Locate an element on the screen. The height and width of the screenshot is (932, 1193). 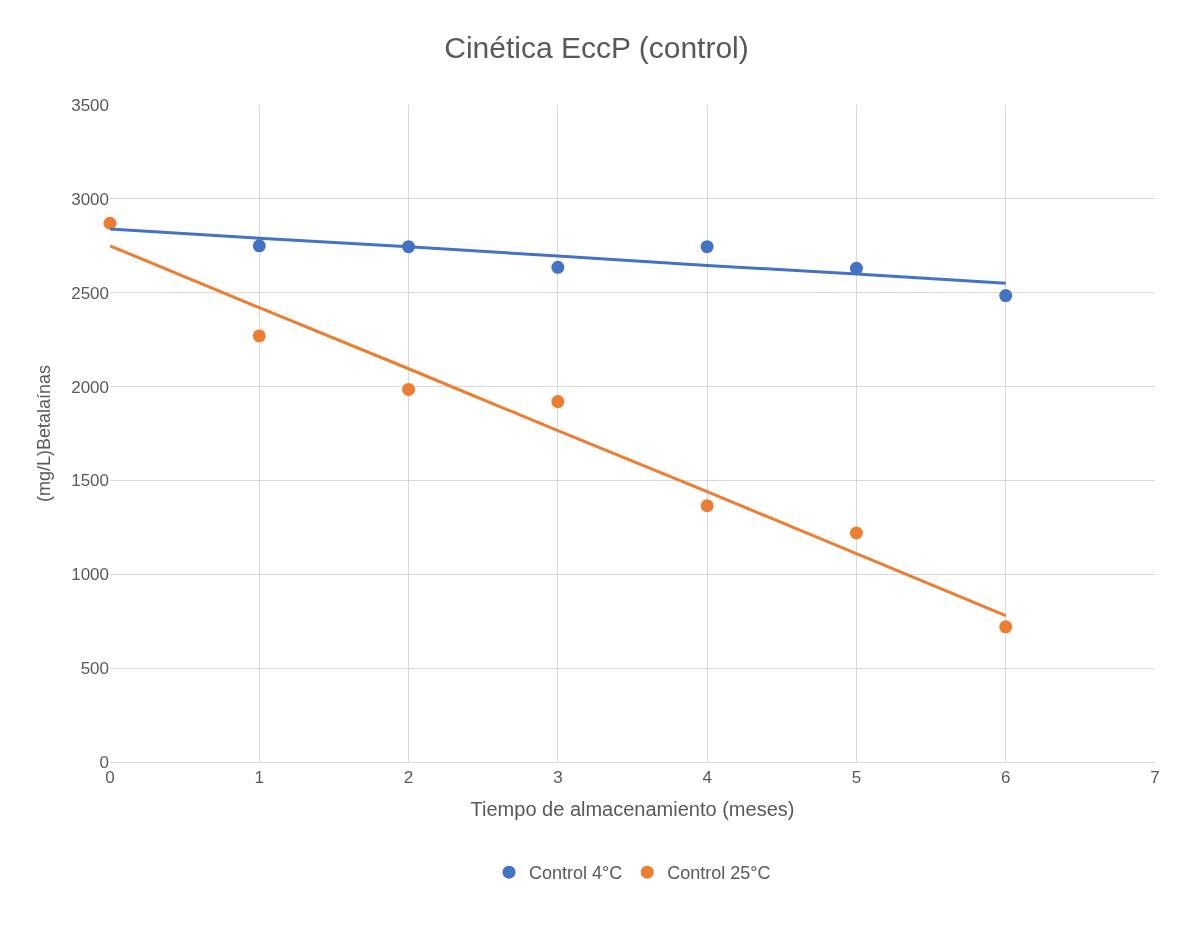
x-tick-label: 4 is located at coordinates (707, 778).